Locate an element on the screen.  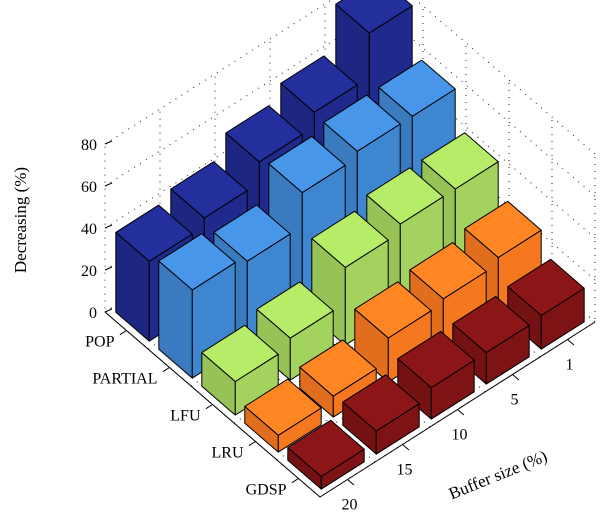
row-label-gdsp: GDSP is located at coordinates (266, 490).